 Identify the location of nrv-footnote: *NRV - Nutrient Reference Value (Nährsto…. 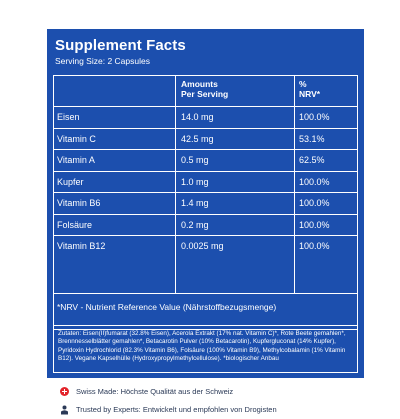
(167, 307).